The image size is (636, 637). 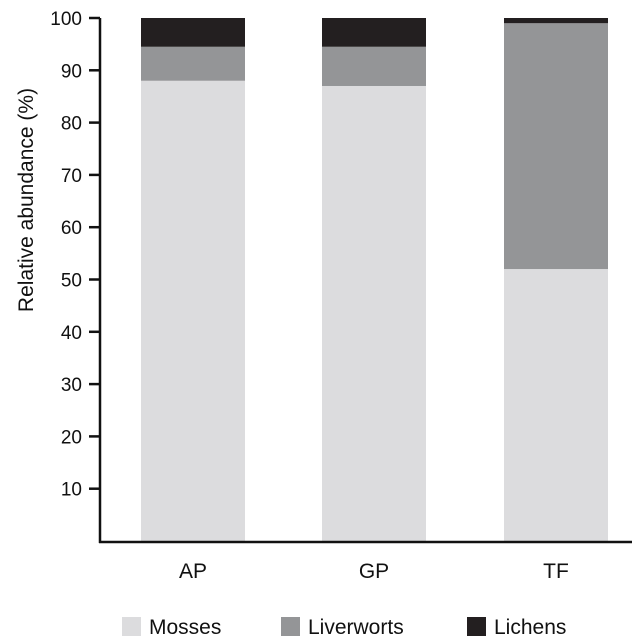 I want to click on legend: Mosses Liverworts Lichens, so click(x=344, y=626).